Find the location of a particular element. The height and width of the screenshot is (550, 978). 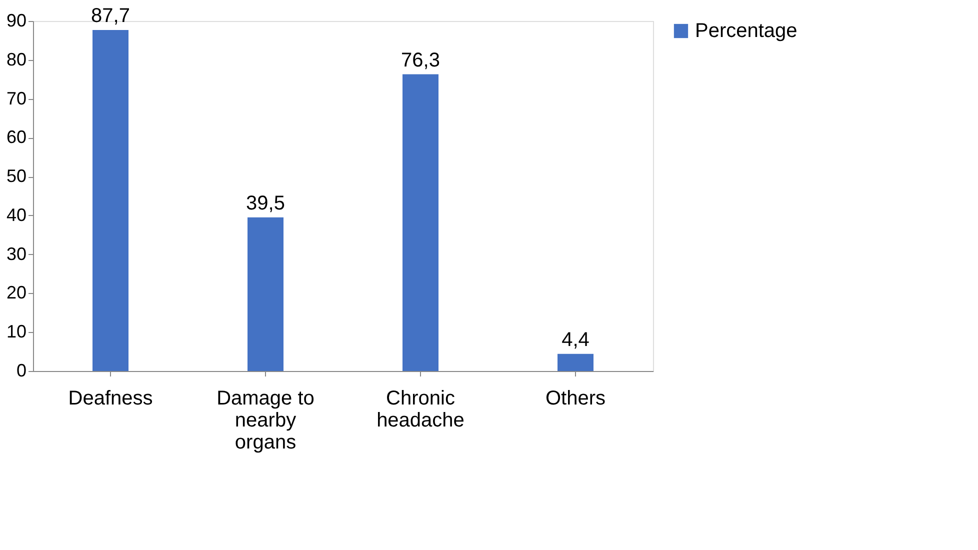

y-tick-label: 0 is located at coordinates (21, 370).